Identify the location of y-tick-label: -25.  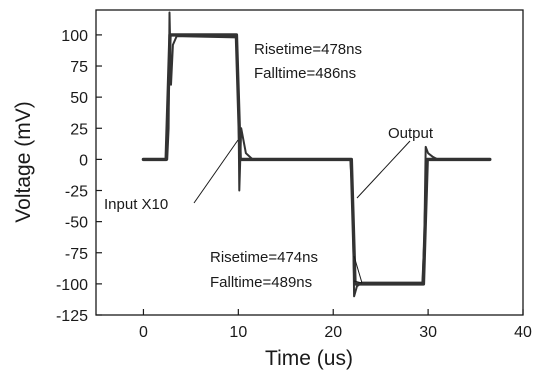
(76, 192).